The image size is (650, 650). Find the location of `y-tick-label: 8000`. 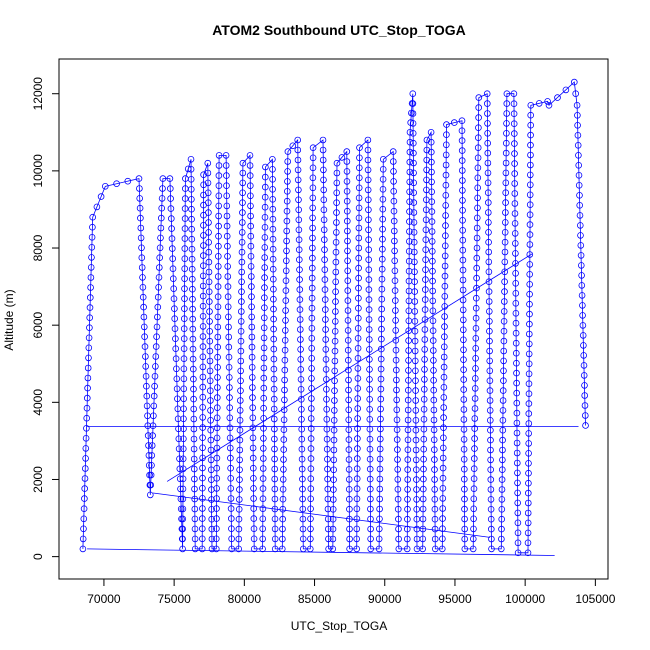

y-tick-label: 8000 is located at coordinates (38, 247).